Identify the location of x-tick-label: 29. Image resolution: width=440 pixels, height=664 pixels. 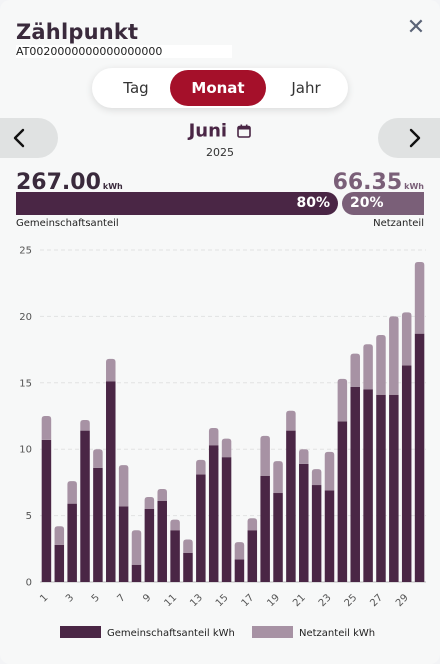
(402, 600).